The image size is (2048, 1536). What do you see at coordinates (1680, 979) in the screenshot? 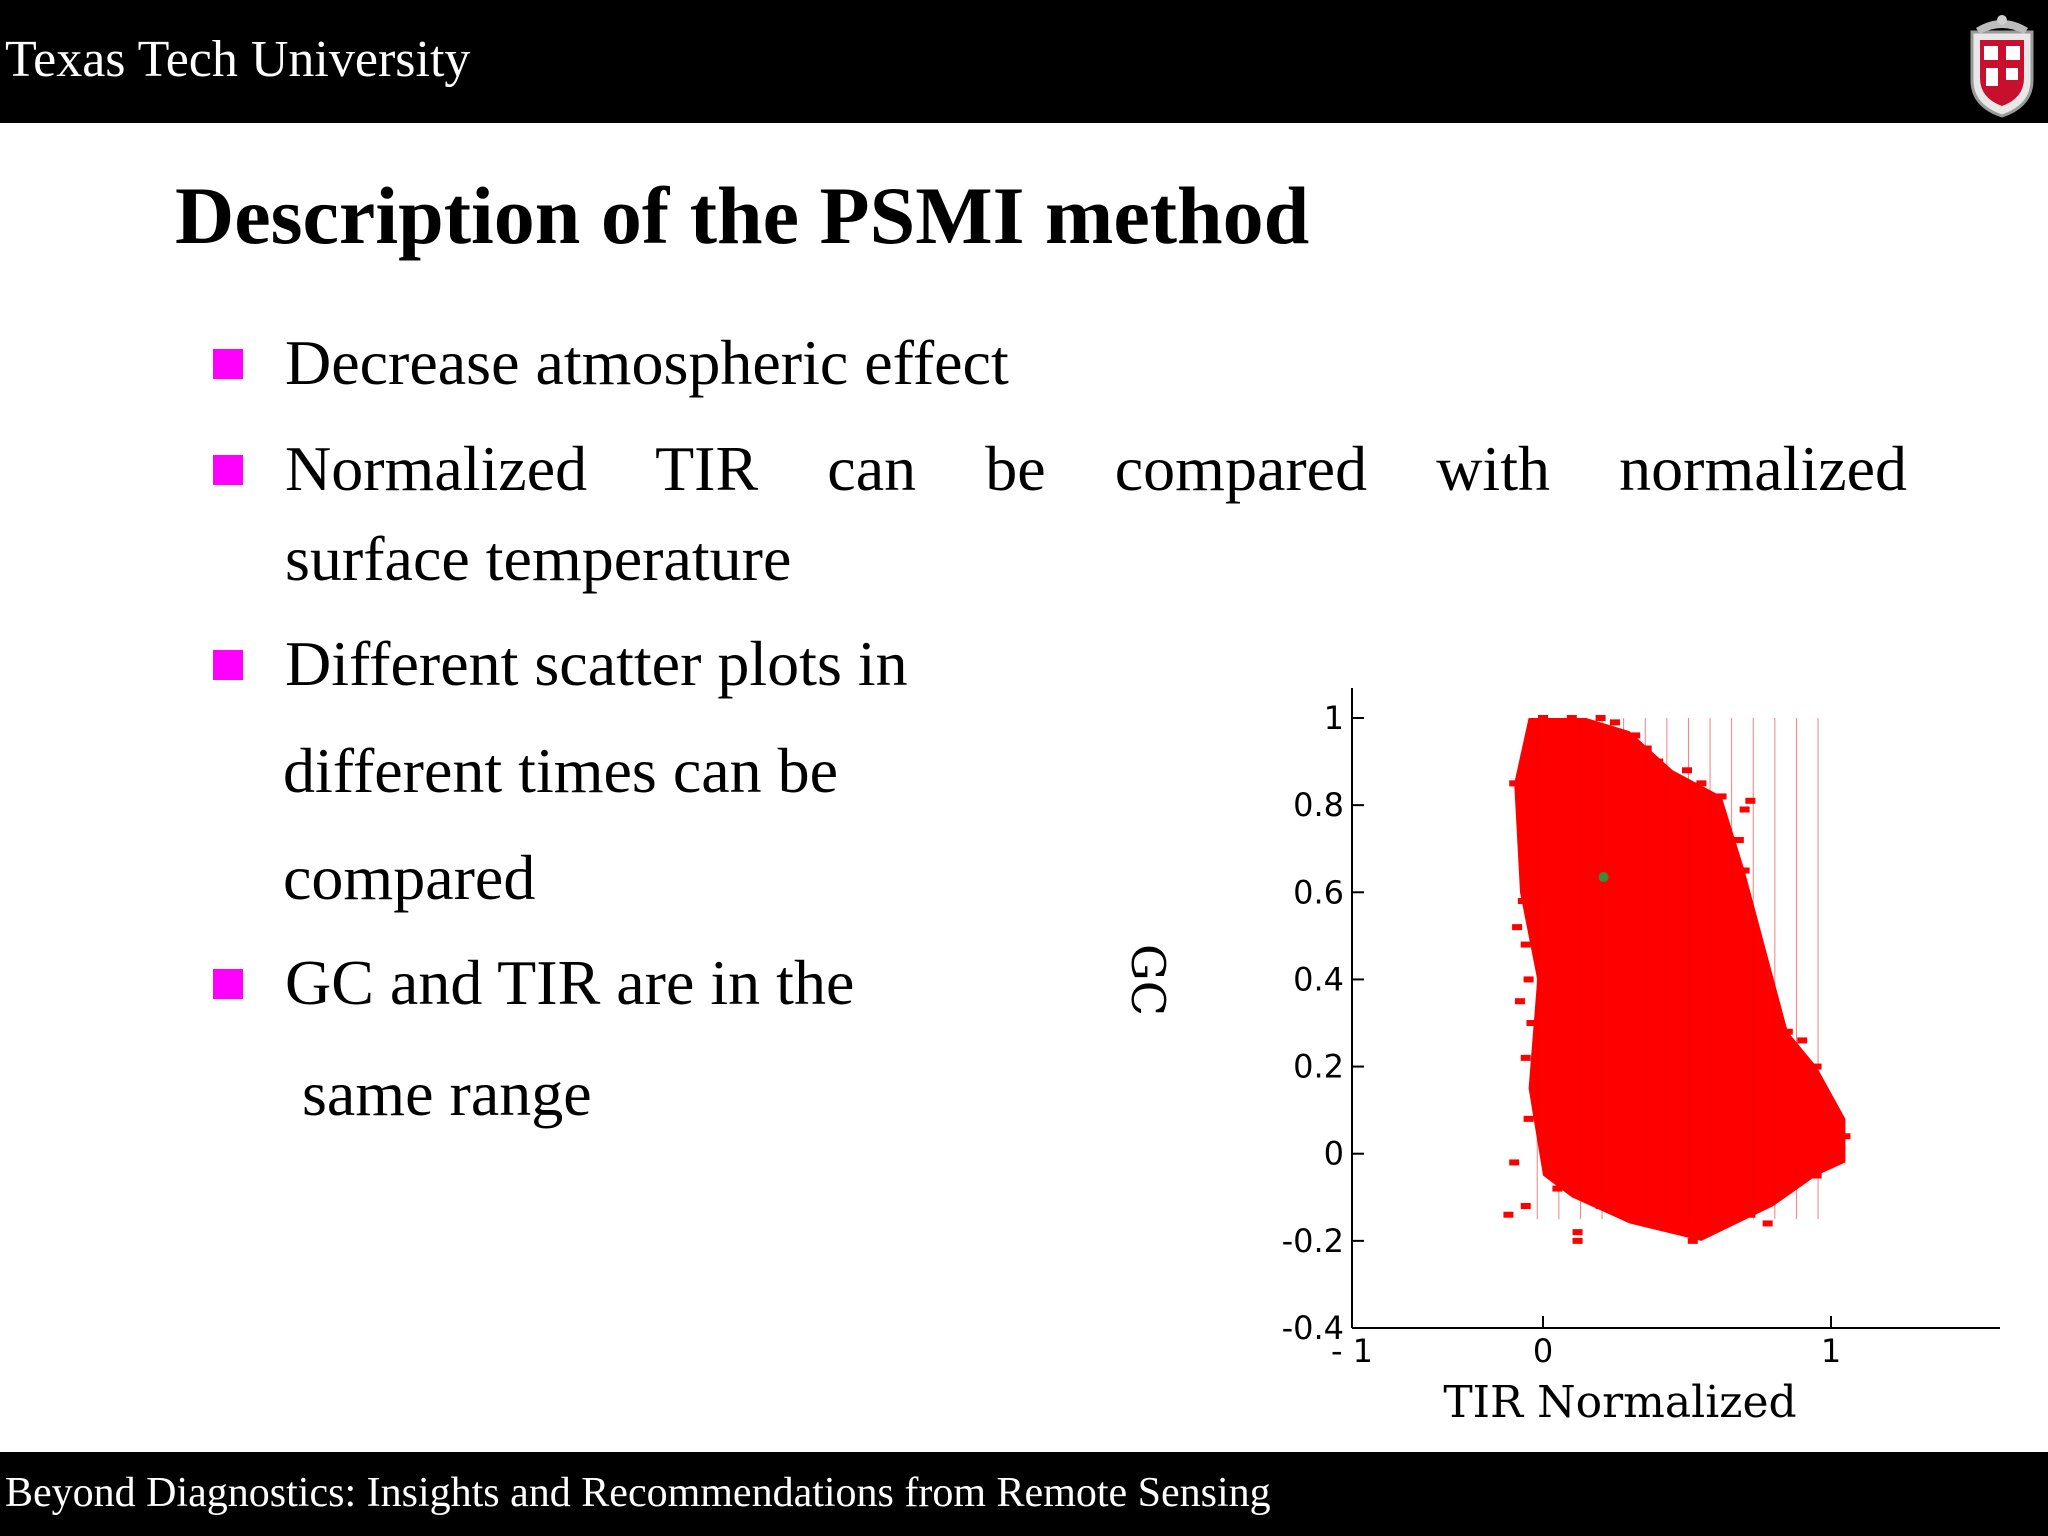
I see `point-cloud` at bounding box center [1680, 979].